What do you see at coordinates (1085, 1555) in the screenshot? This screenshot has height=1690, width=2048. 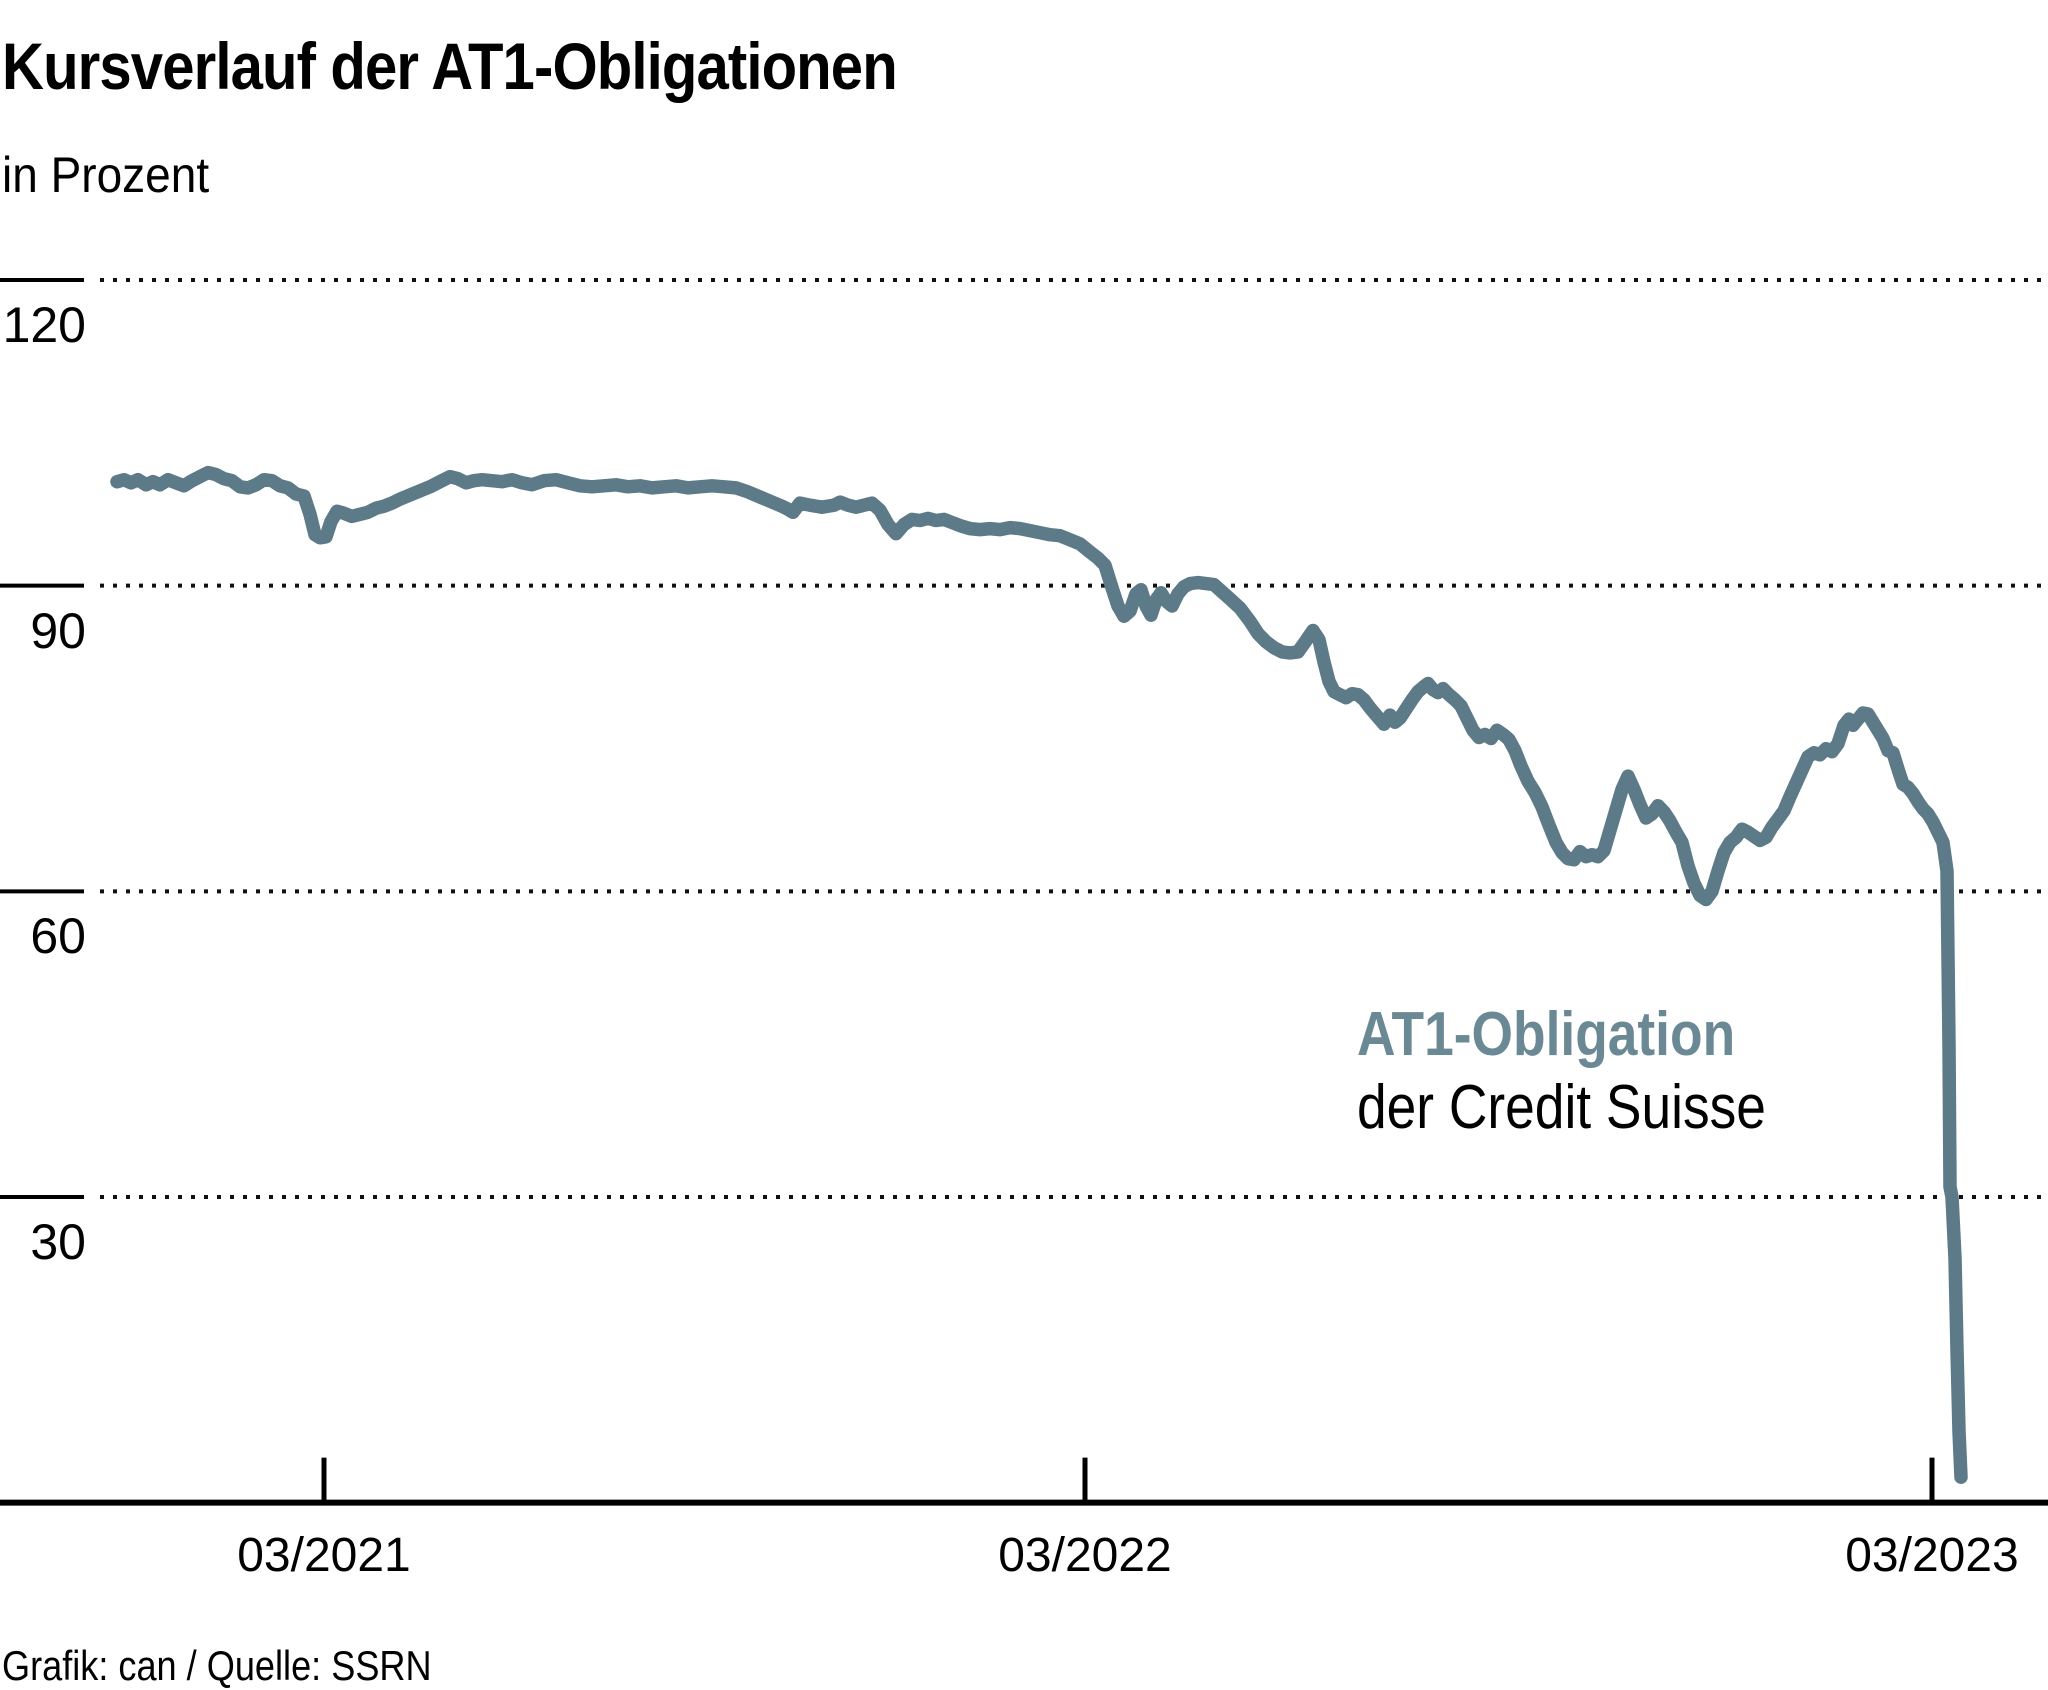 I see `x-axis-tick-label: 03/2022` at bounding box center [1085, 1555].